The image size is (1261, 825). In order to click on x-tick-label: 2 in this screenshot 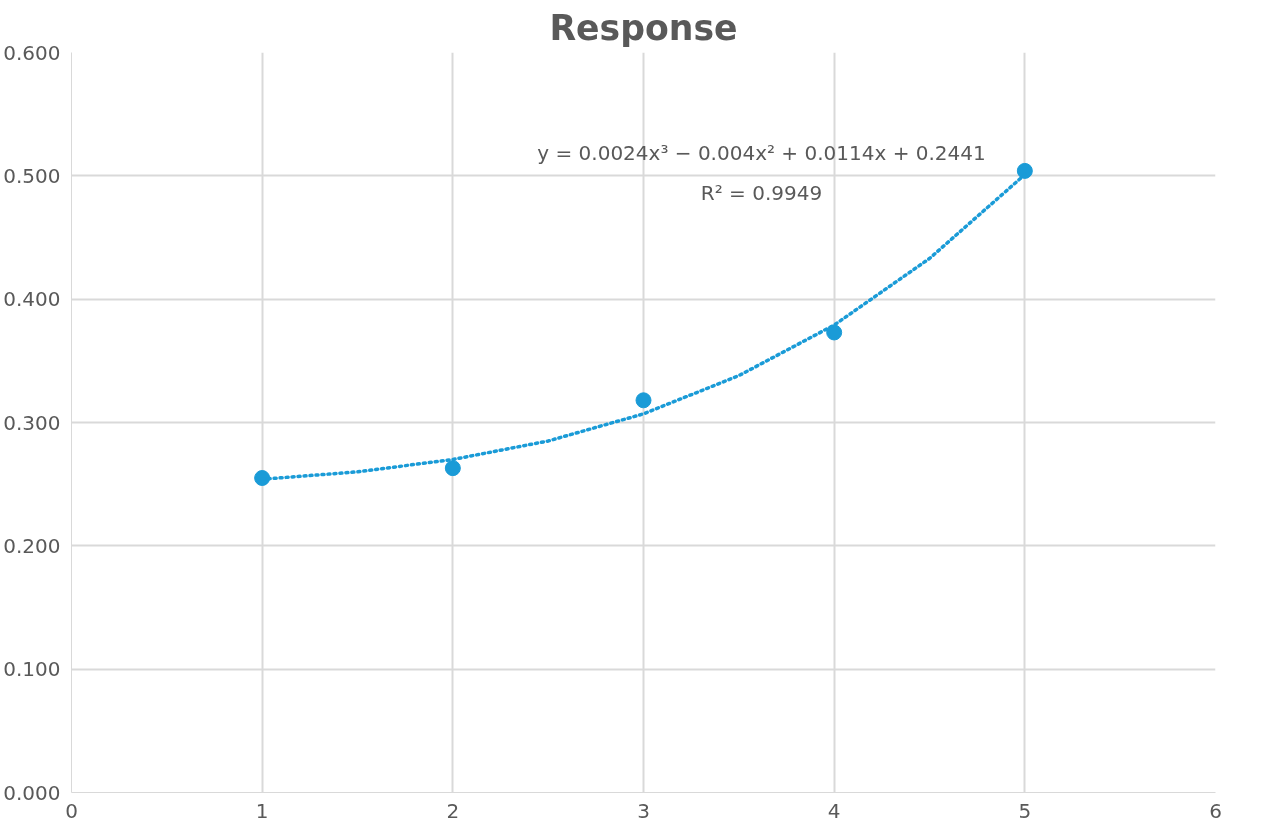, I will do `click(453, 810)`.